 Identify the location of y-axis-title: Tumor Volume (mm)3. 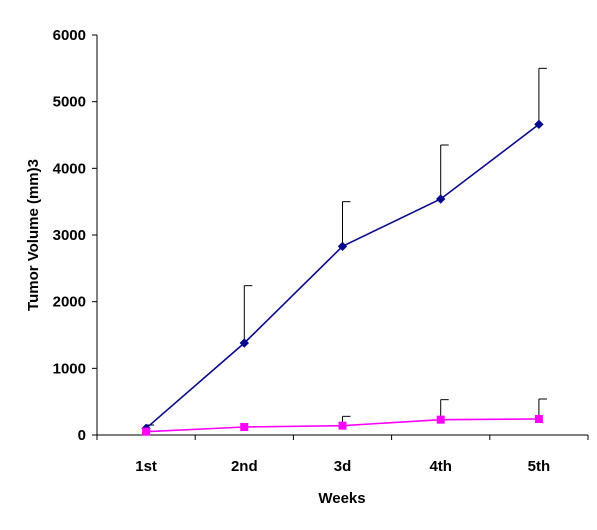
(33, 235).